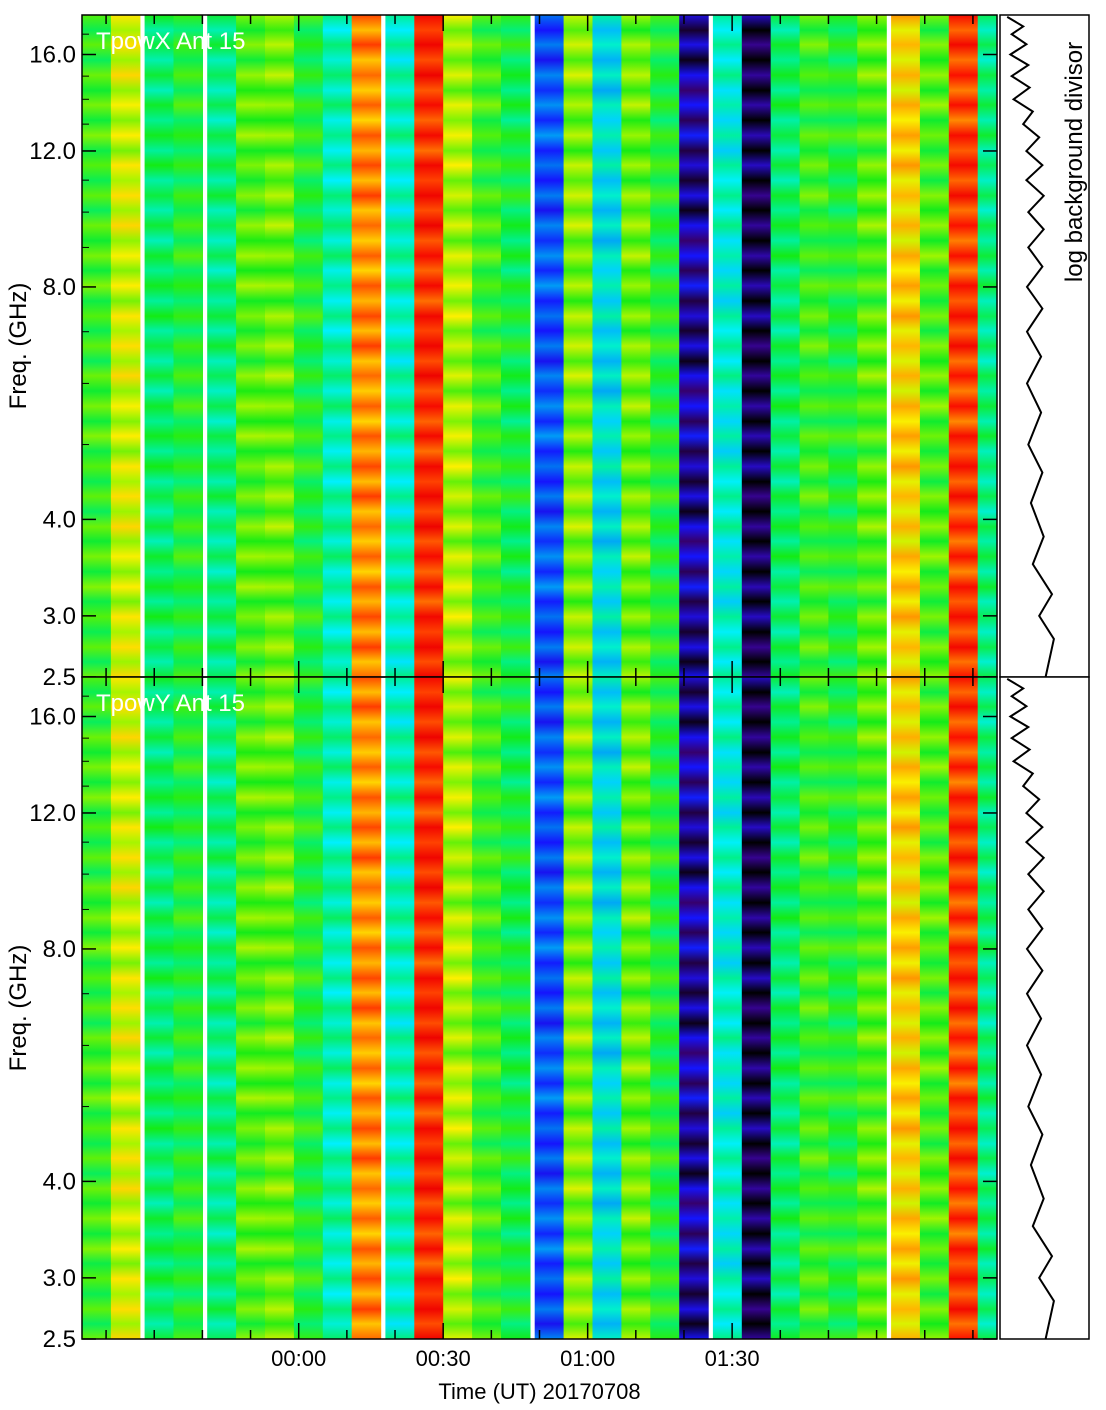  I want to click on divisor-frame-tpowy, so click(1044, 1008).